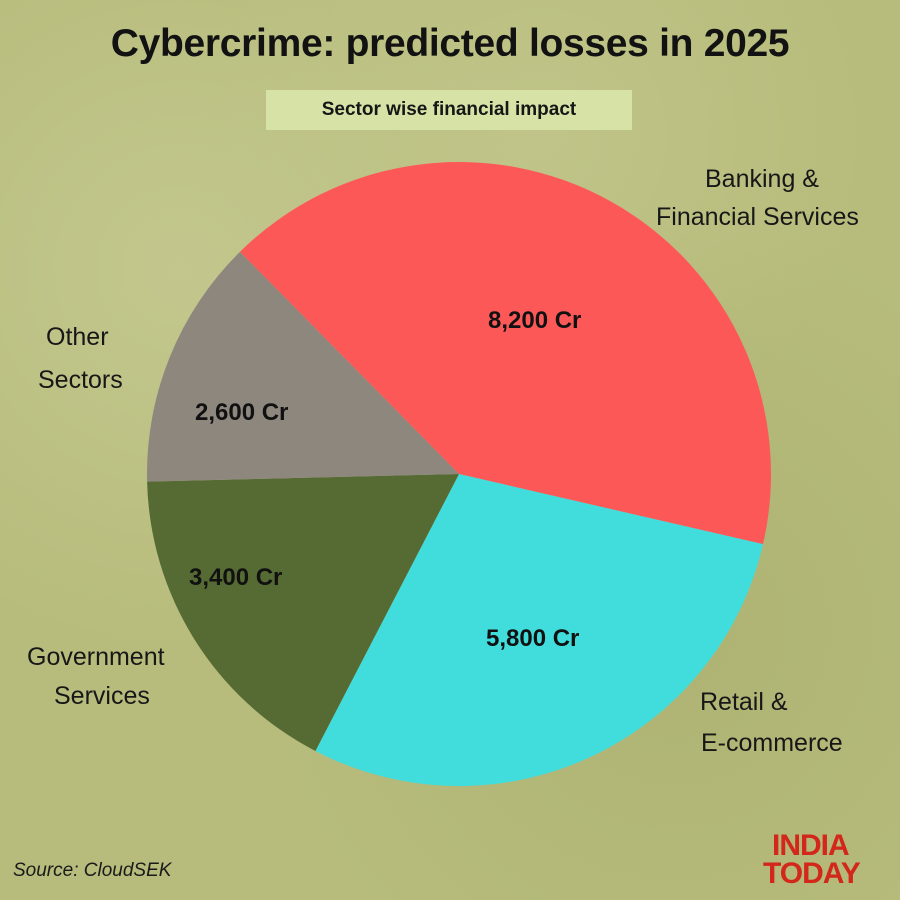  What do you see at coordinates (811, 845) in the screenshot?
I see `logo-line1: INDIA` at bounding box center [811, 845].